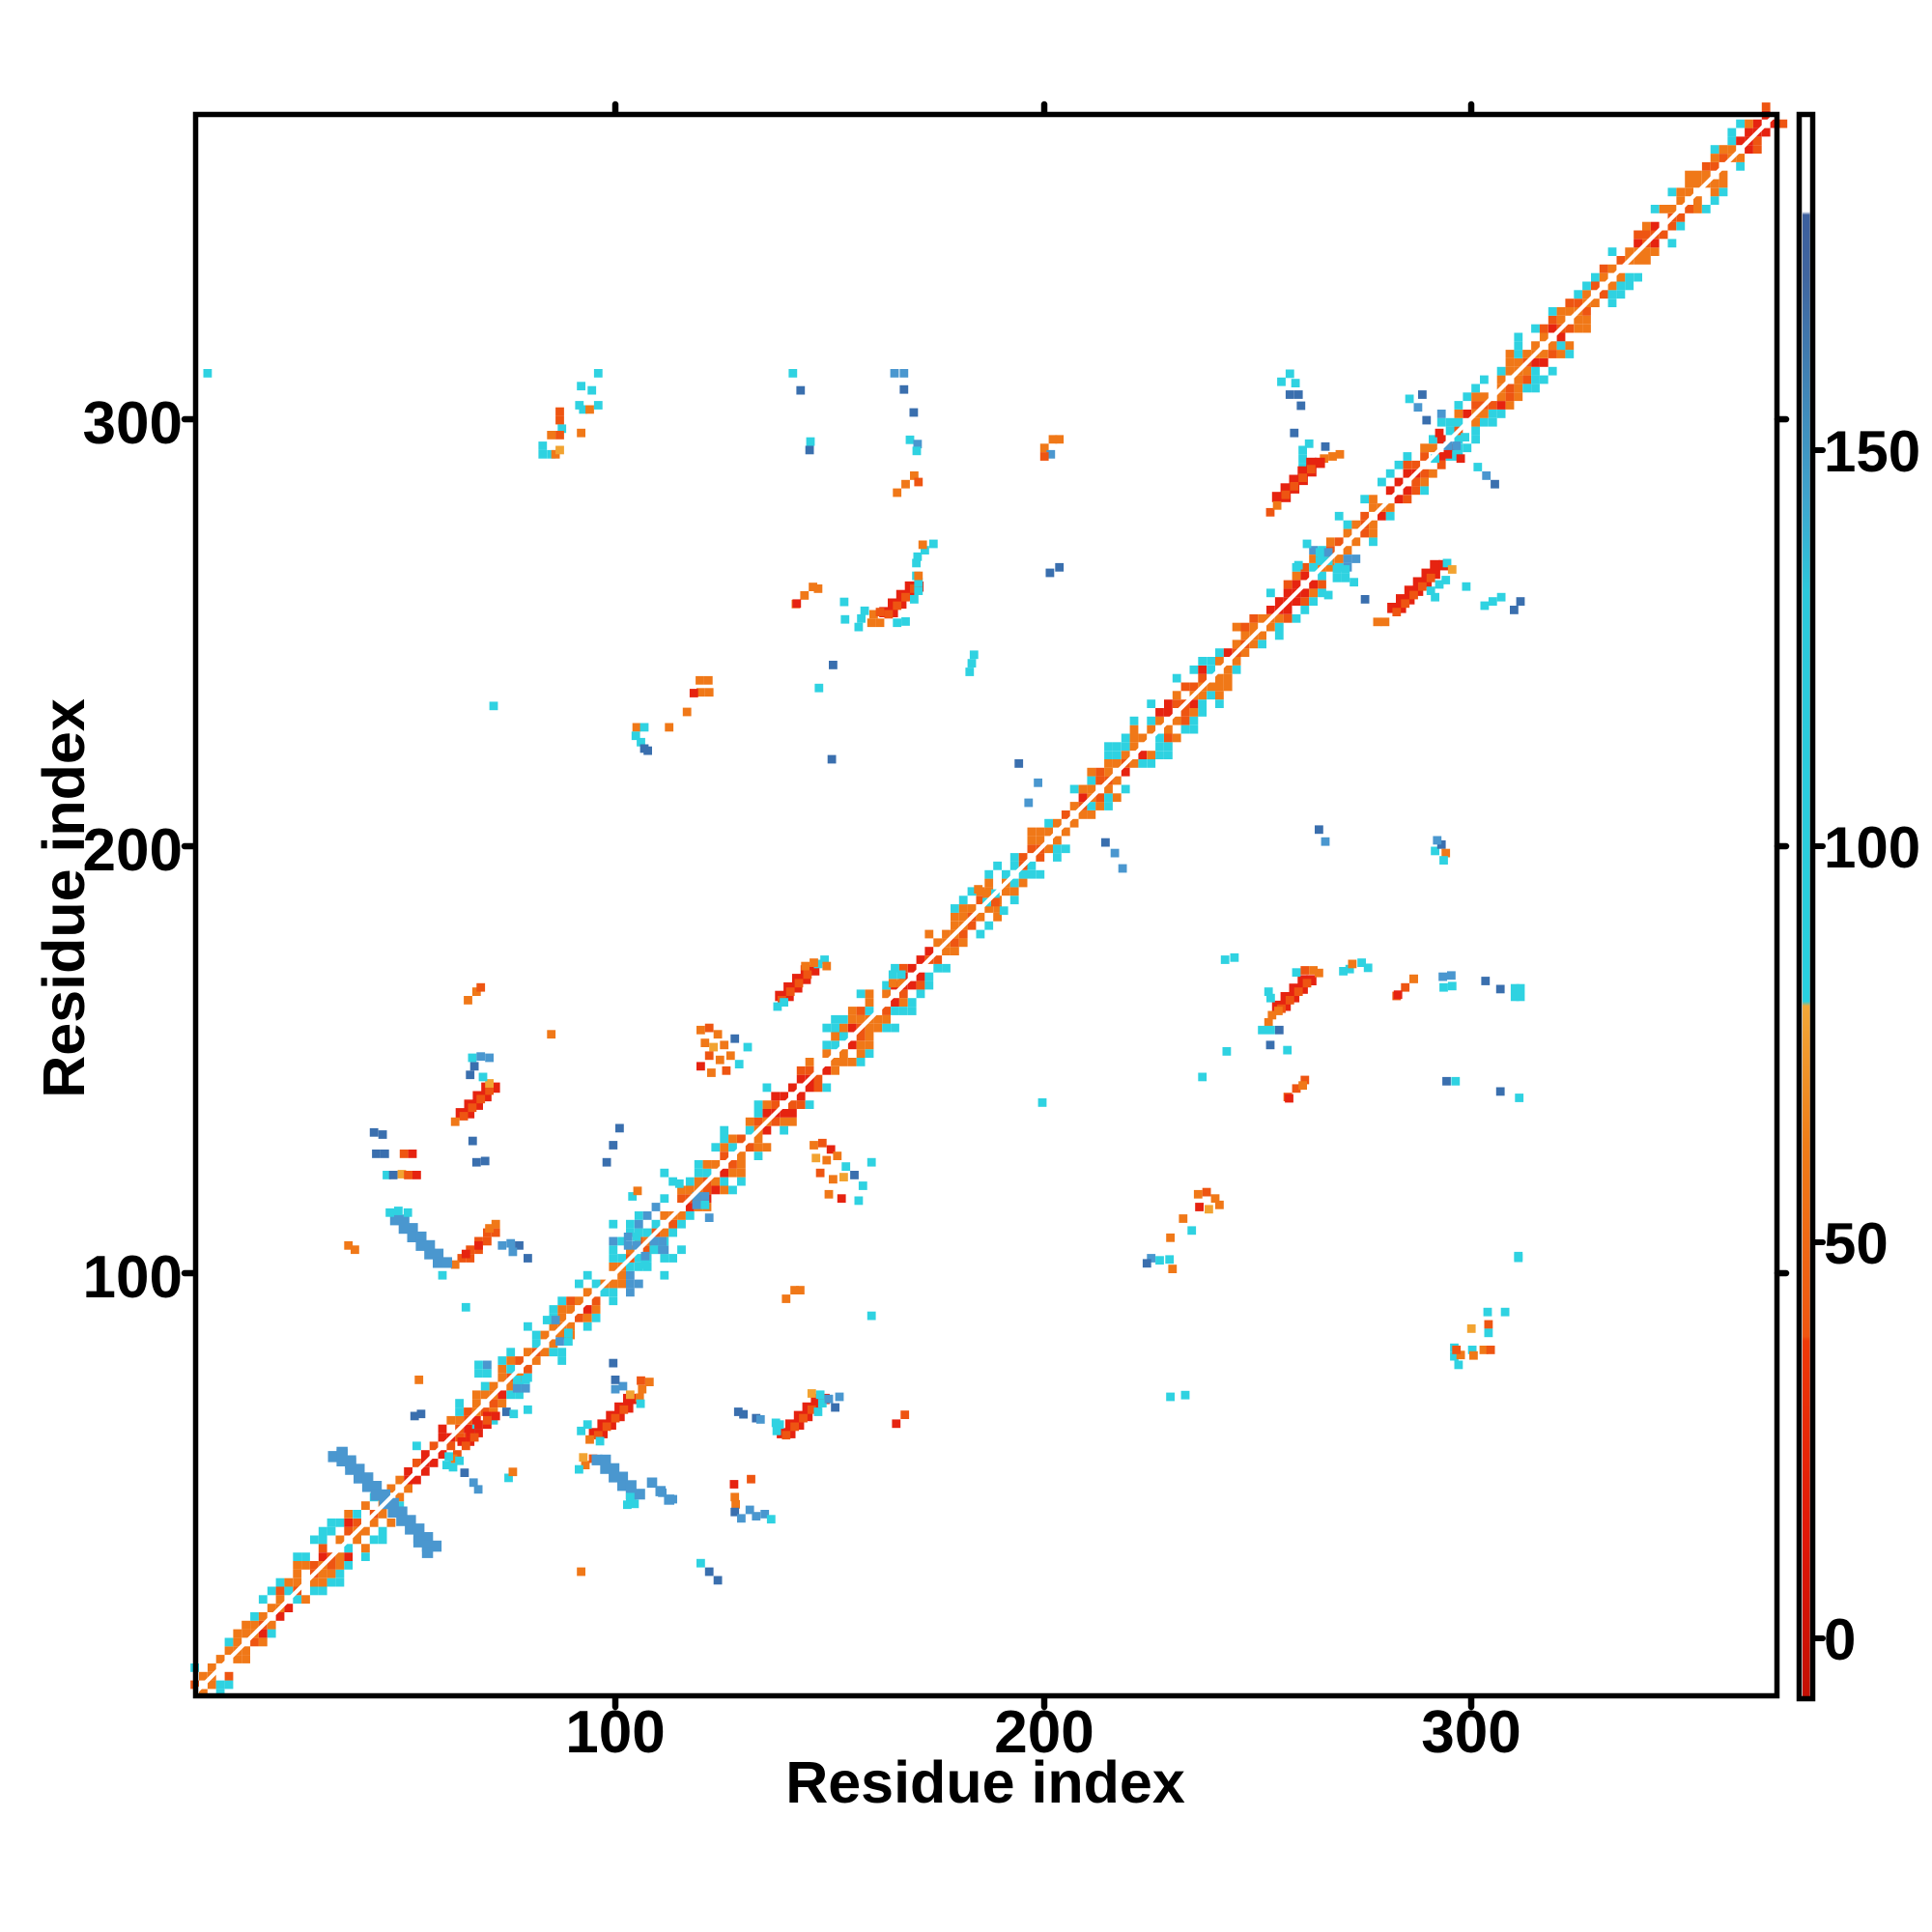  Describe the element at coordinates (1872, 451) in the screenshot. I see `svg-text: 150` at that location.